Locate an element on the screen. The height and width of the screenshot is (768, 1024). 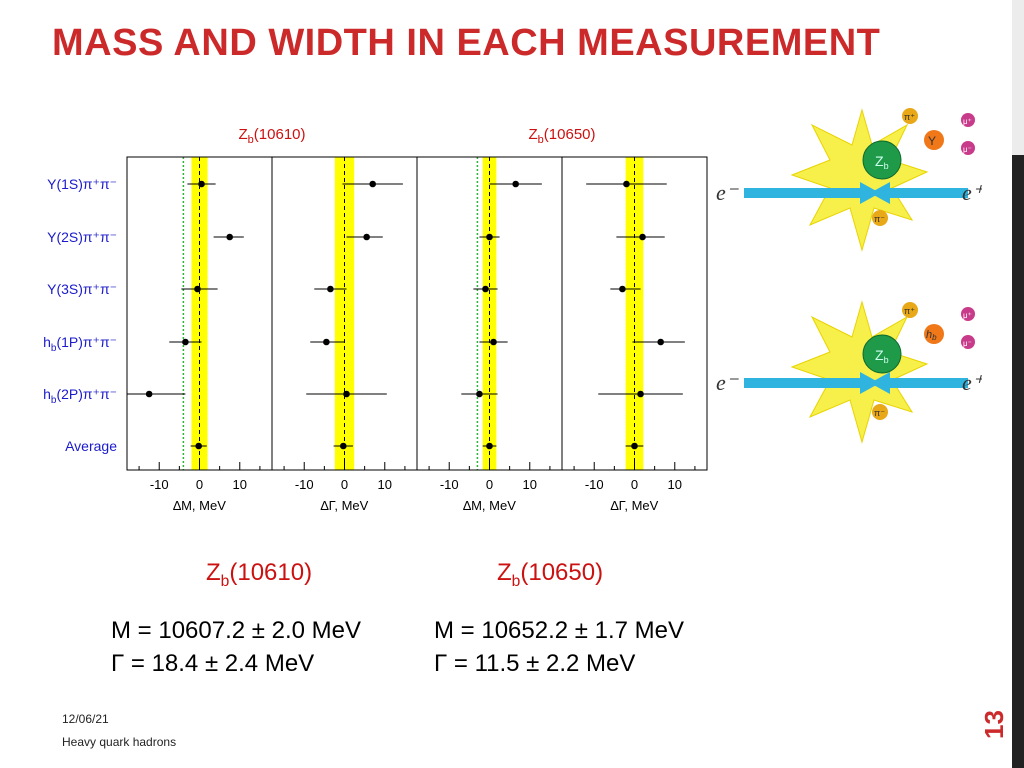
row-label: Υ(1S)π⁺π⁻ is located at coordinates (82, 184).